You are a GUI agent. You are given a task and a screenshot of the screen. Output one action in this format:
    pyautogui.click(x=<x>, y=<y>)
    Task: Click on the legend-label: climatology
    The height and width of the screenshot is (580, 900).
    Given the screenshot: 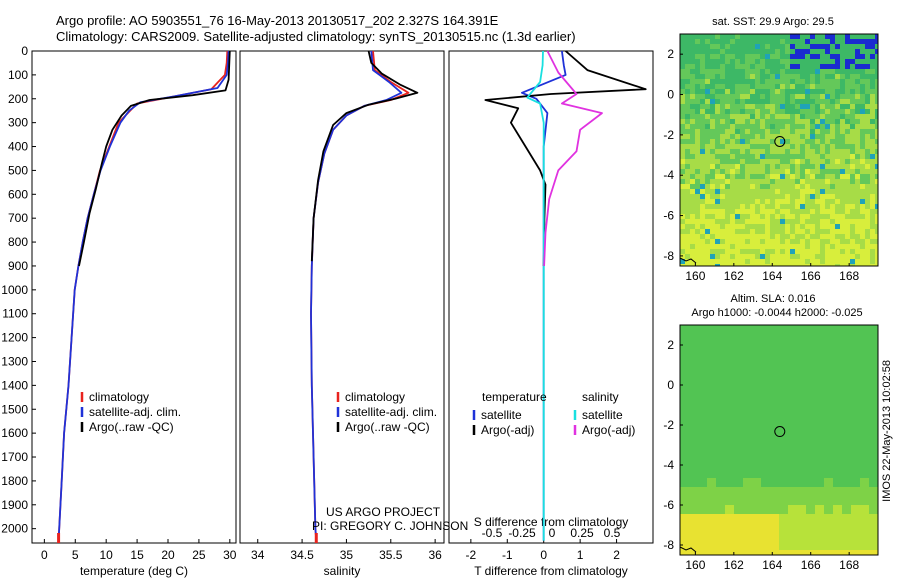 What is the action you would take?
    pyautogui.click(x=375, y=397)
    